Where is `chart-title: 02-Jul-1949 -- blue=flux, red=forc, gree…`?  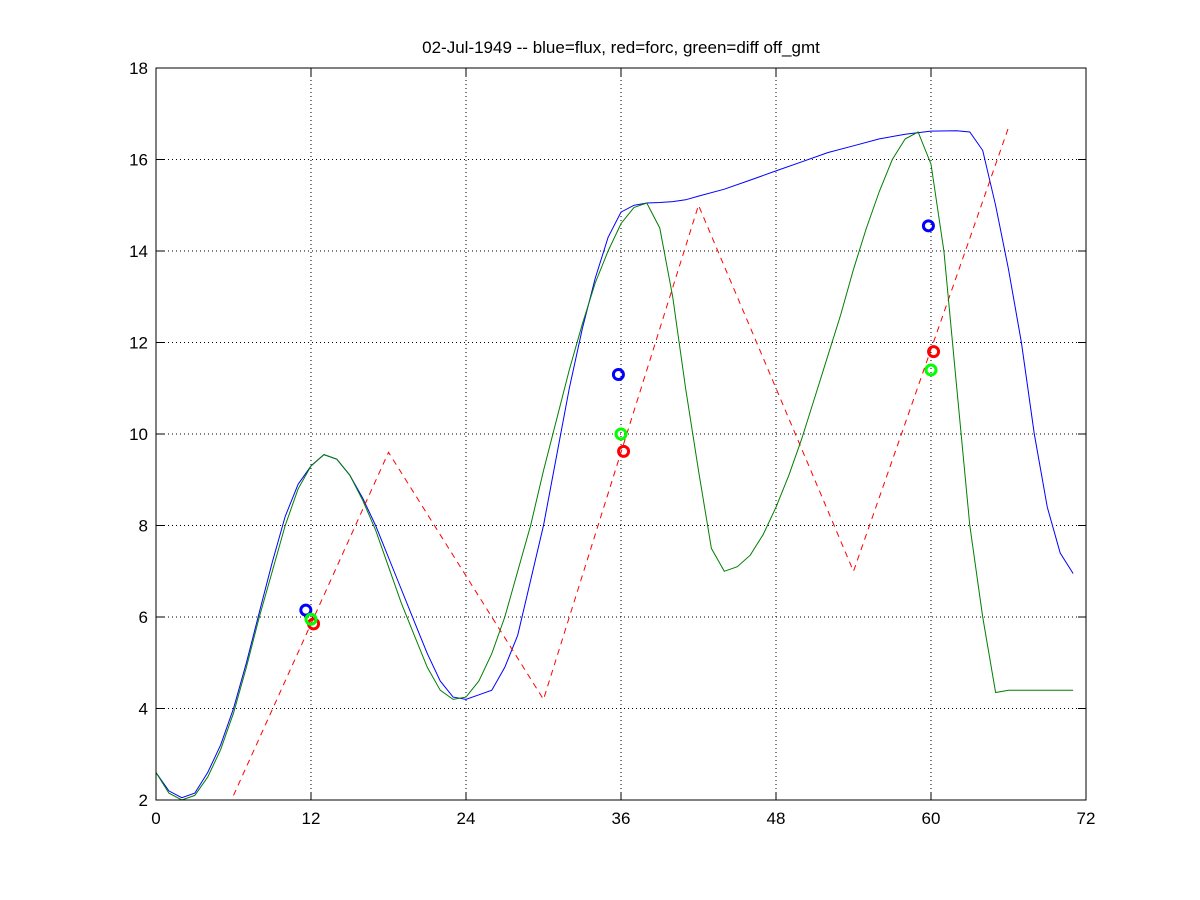 chart-title: 02-Jul-1949 -- blue=flux, red=forc, gree… is located at coordinates (621, 47).